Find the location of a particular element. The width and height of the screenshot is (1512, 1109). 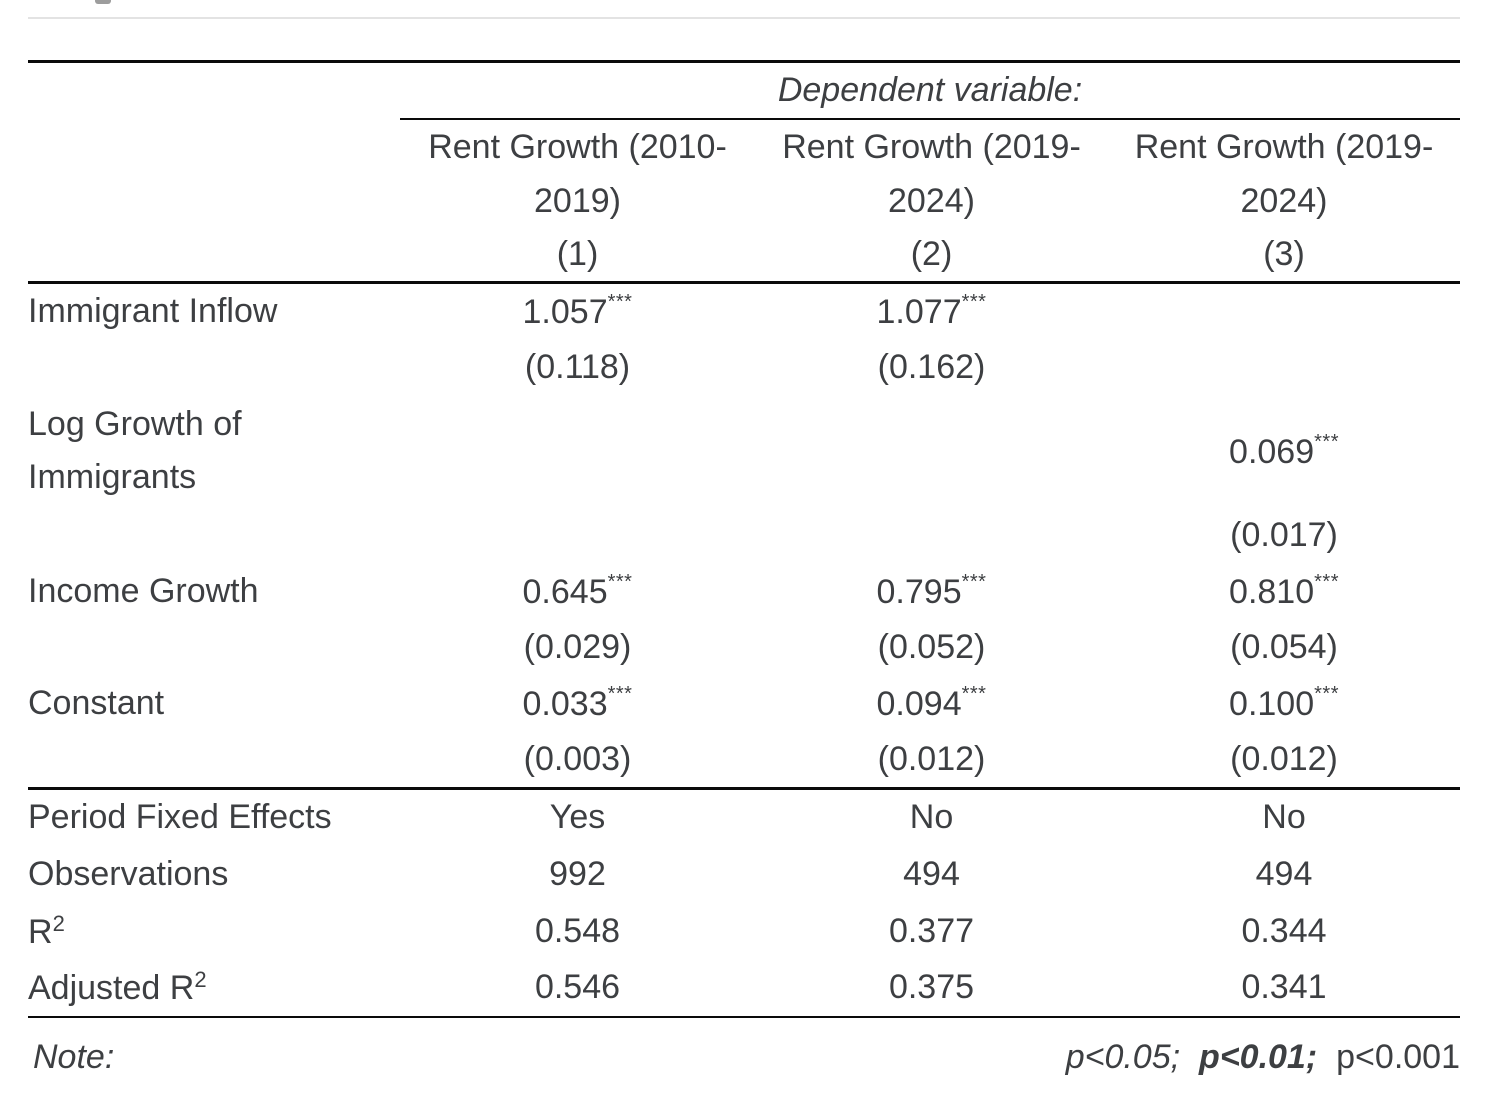

column-numbers-row: (1) (2) (3) is located at coordinates (744, 255).